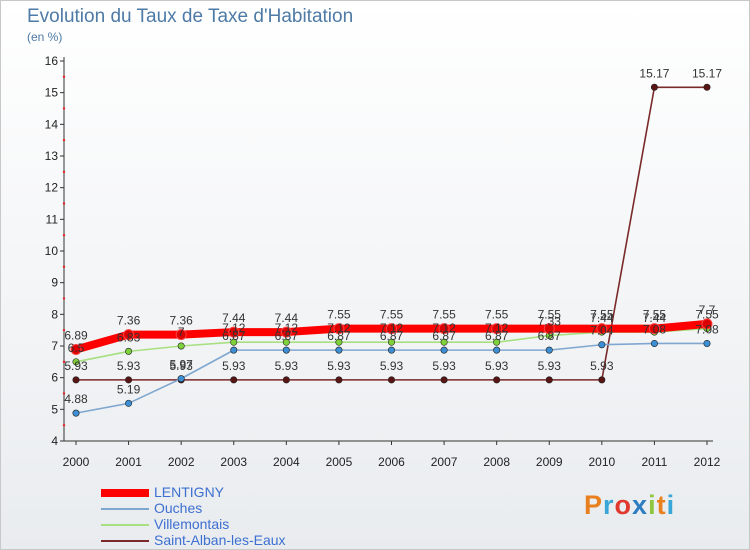  What do you see at coordinates (52, 188) in the screenshot?
I see `y-tick-label: 12` at bounding box center [52, 188].